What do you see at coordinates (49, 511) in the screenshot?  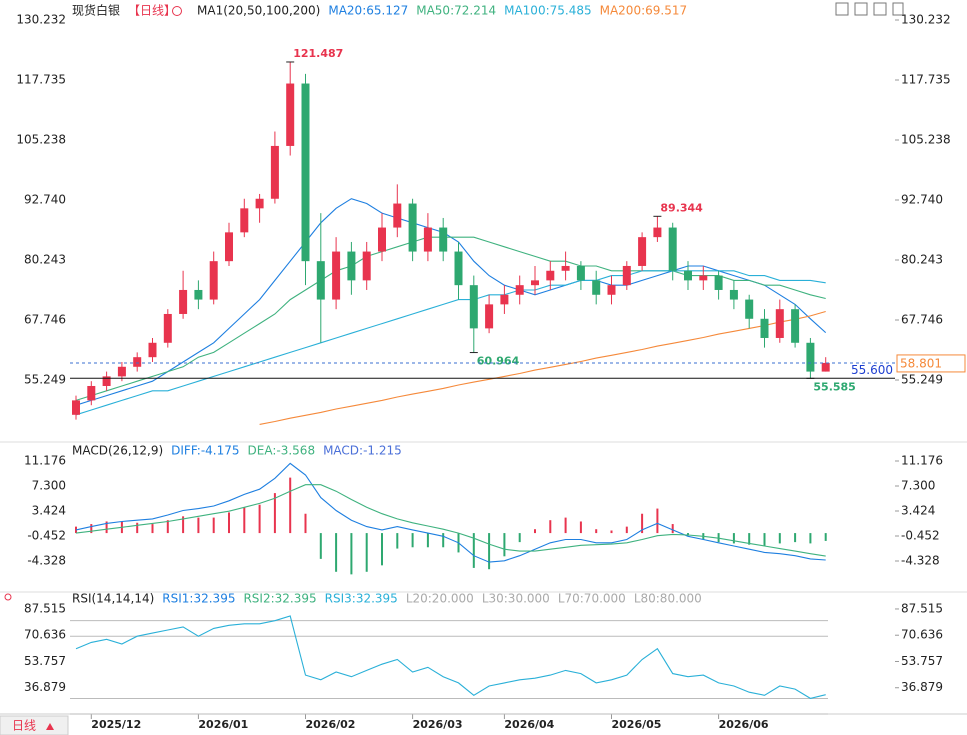 I see `y-tick-label: 3.424` at bounding box center [49, 511].